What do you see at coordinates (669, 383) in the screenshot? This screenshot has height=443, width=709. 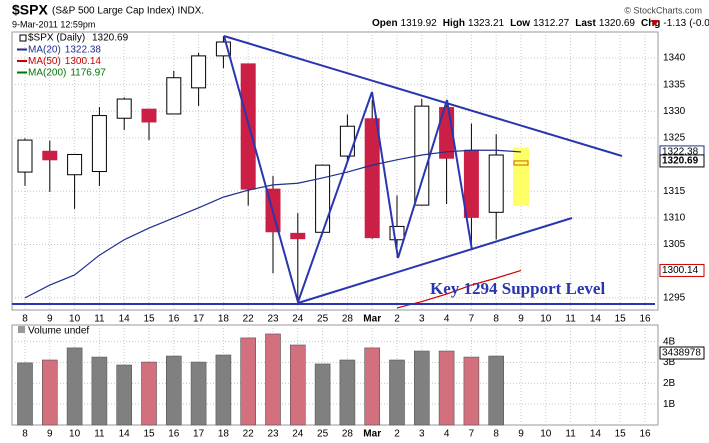 I see `y-tick-label: 2B` at bounding box center [669, 383].